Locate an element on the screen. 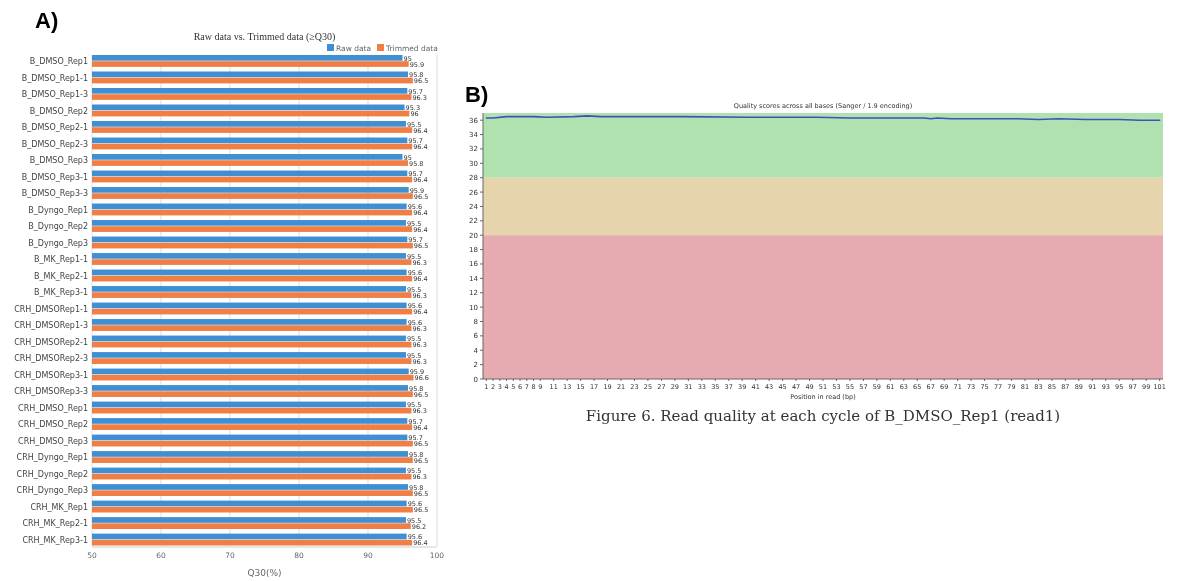 The image size is (1191, 581). y-tick-label: CRH_DMSORep3-3 is located at coordinates (51, 392).